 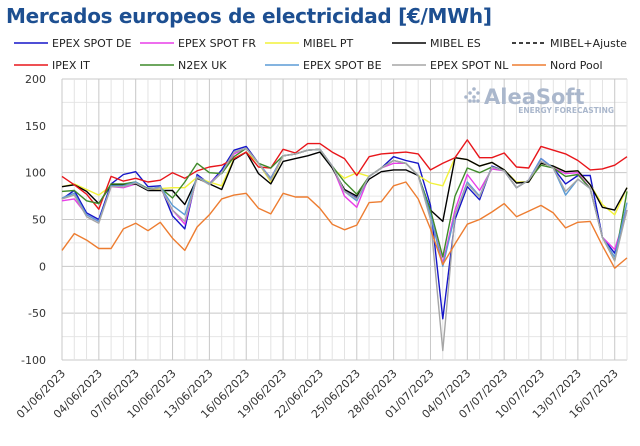 What do you see at coordinates (33, 360) in the screenshot?
I see `y-tick-label: -100` at bounding box center [33, 360].